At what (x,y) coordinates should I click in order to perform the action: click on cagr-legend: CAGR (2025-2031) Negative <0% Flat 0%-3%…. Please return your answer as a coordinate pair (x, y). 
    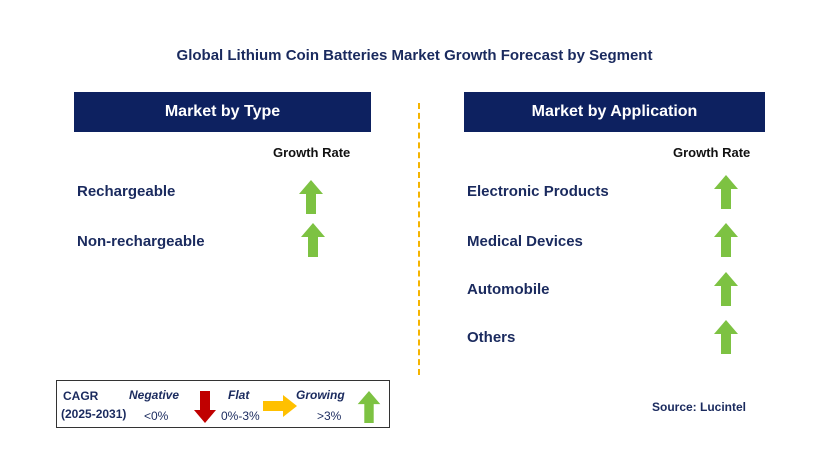
    Looking at the image, I should click on (223, 404).